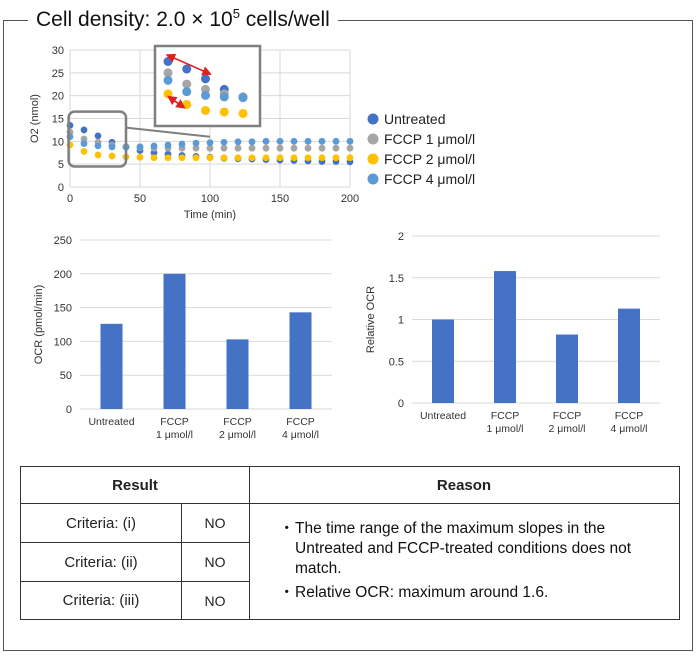 The image size is (700, 663). Describe the element at coordinates (63, 309) in the screenshot. I see `y-tick-label: 150` at that location.